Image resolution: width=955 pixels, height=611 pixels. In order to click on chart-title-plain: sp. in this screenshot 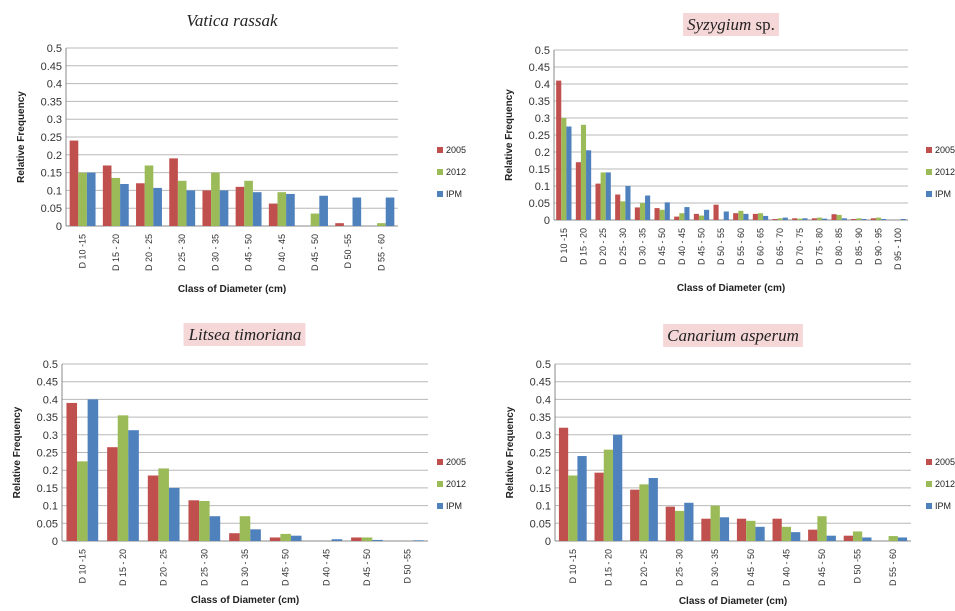, I will do `click(763, 24)`.